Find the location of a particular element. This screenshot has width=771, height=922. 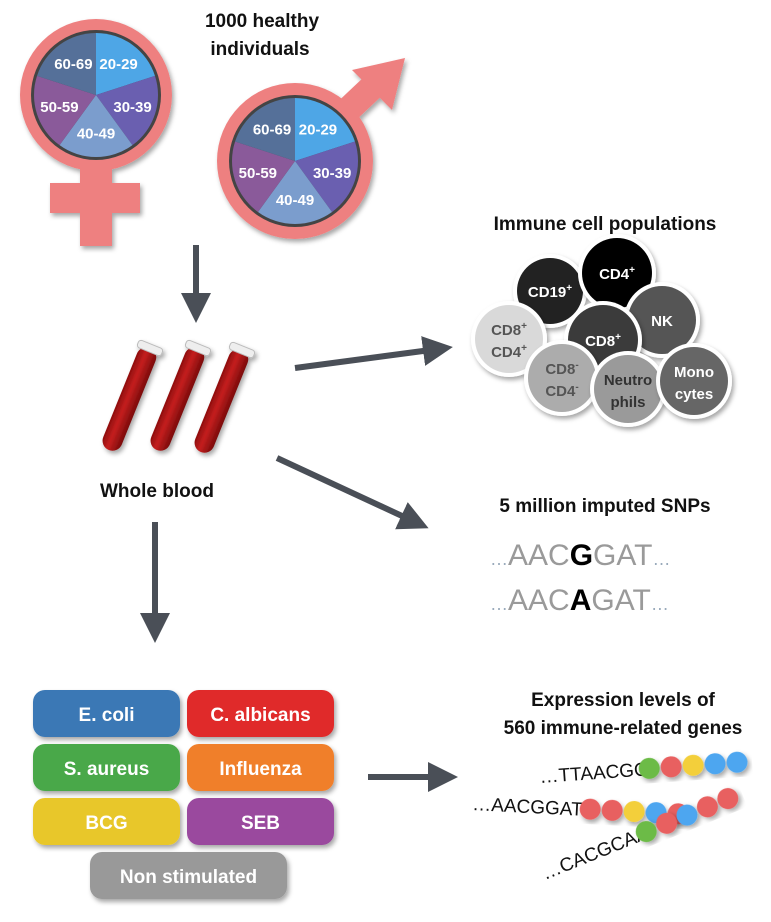

immune-cell-label: CD19+ is located at coordinates (550, 292).